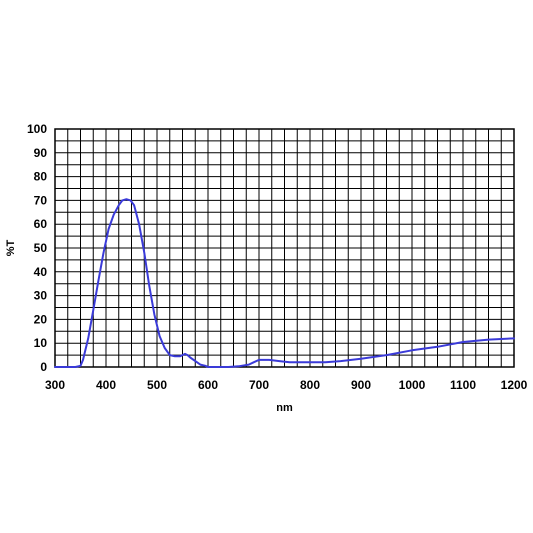 The height and width of the screenshot is (533, 533). What do you see at coordinates (11, 247) in the screenshot?
I see `y-axis-title: %T` at bounding box center [11, 247].